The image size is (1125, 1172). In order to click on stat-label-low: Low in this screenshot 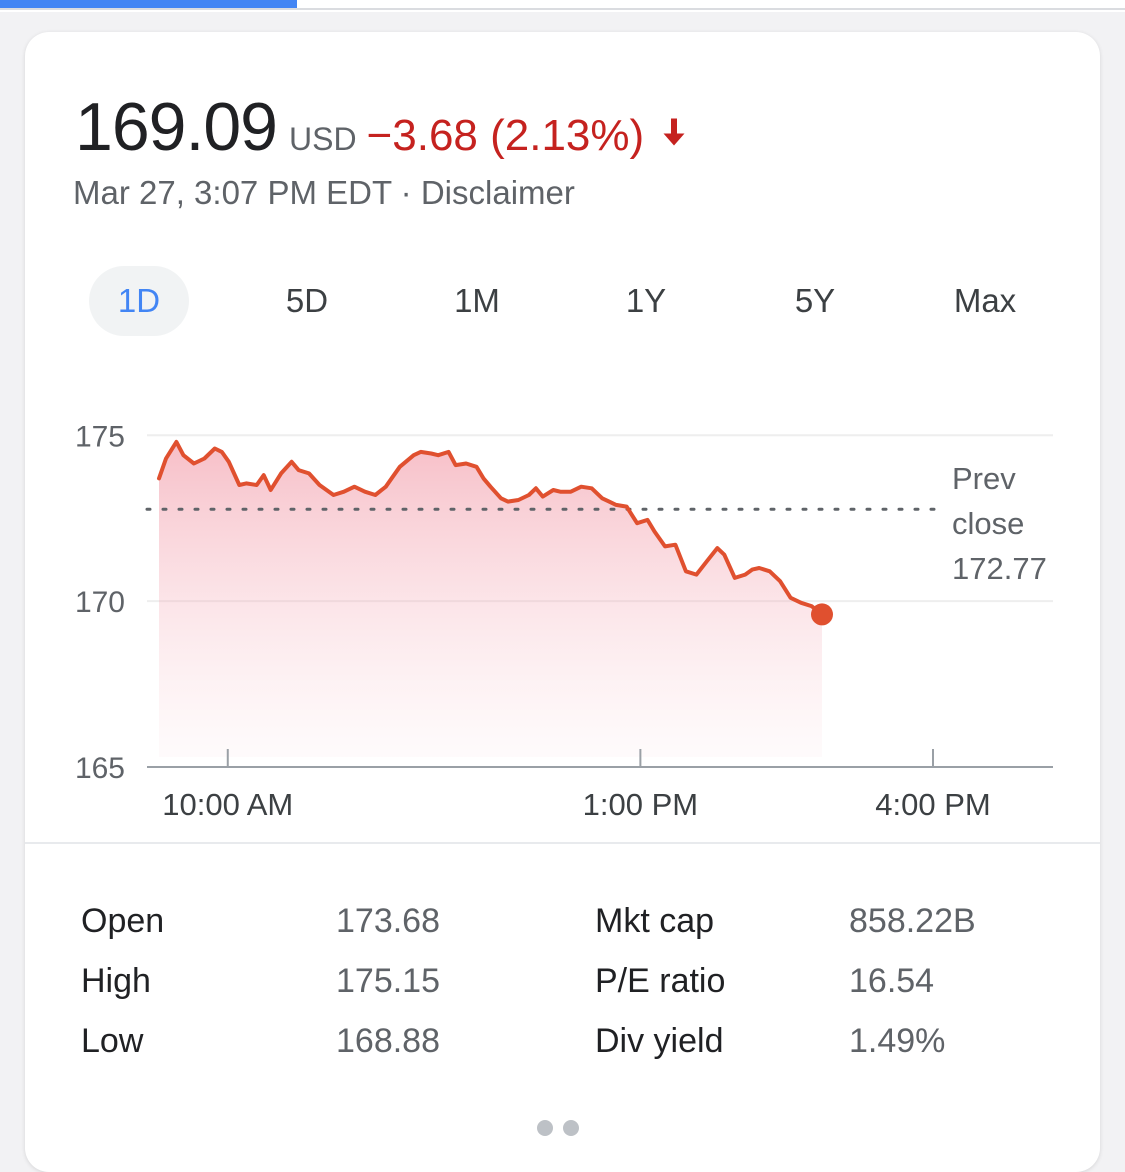, I will do `click(112, 1041)`.